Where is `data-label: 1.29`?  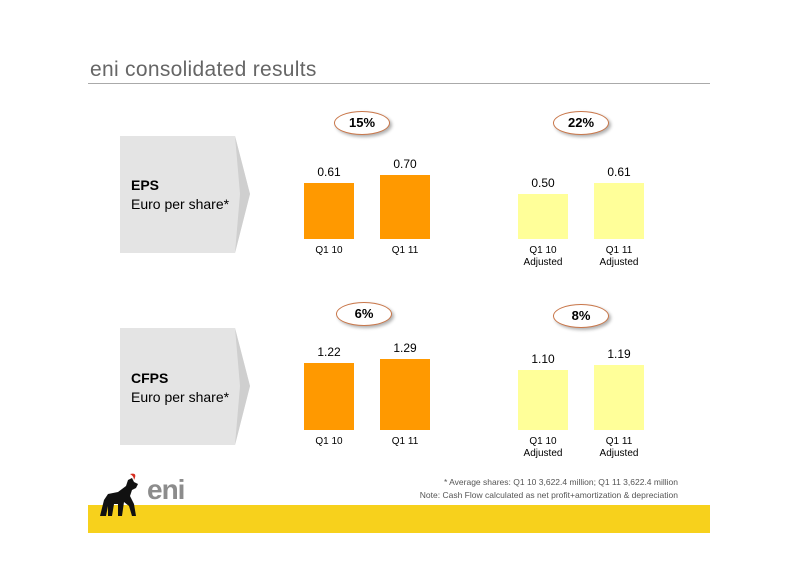 data-label: 1.29 is located at coordinates (405, 348).